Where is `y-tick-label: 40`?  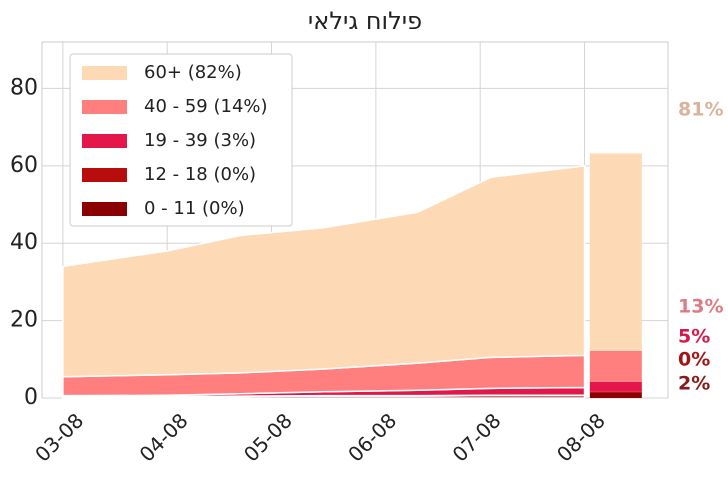
y-tick-label: 40 is located at coordinates (24, 242).